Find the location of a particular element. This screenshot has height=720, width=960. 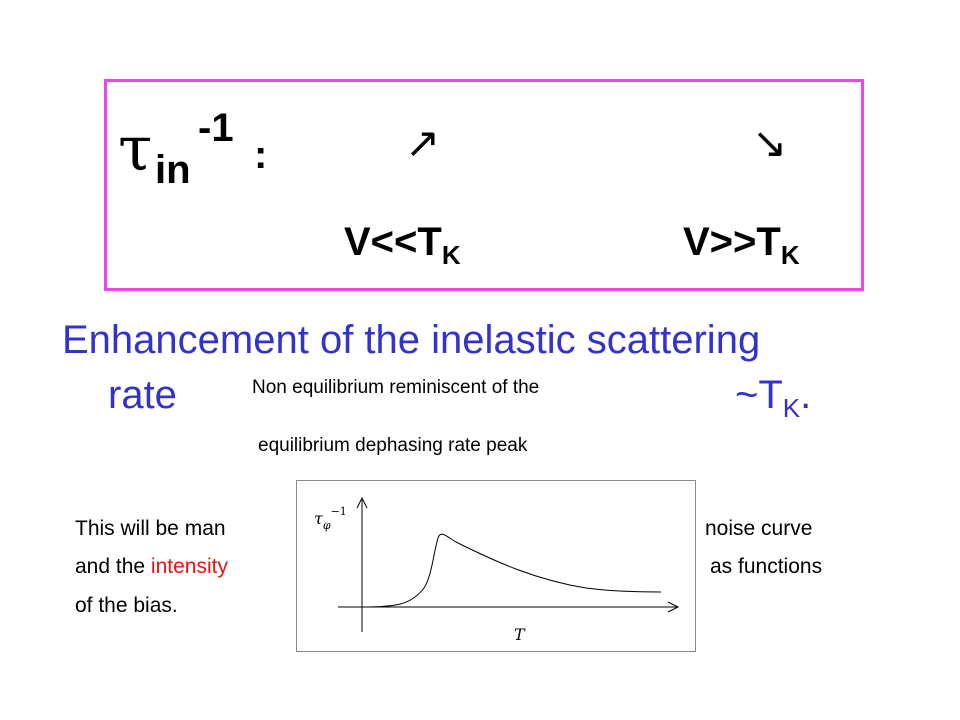

paragraph-text: and the intensity is located at coordinates (151, 566).